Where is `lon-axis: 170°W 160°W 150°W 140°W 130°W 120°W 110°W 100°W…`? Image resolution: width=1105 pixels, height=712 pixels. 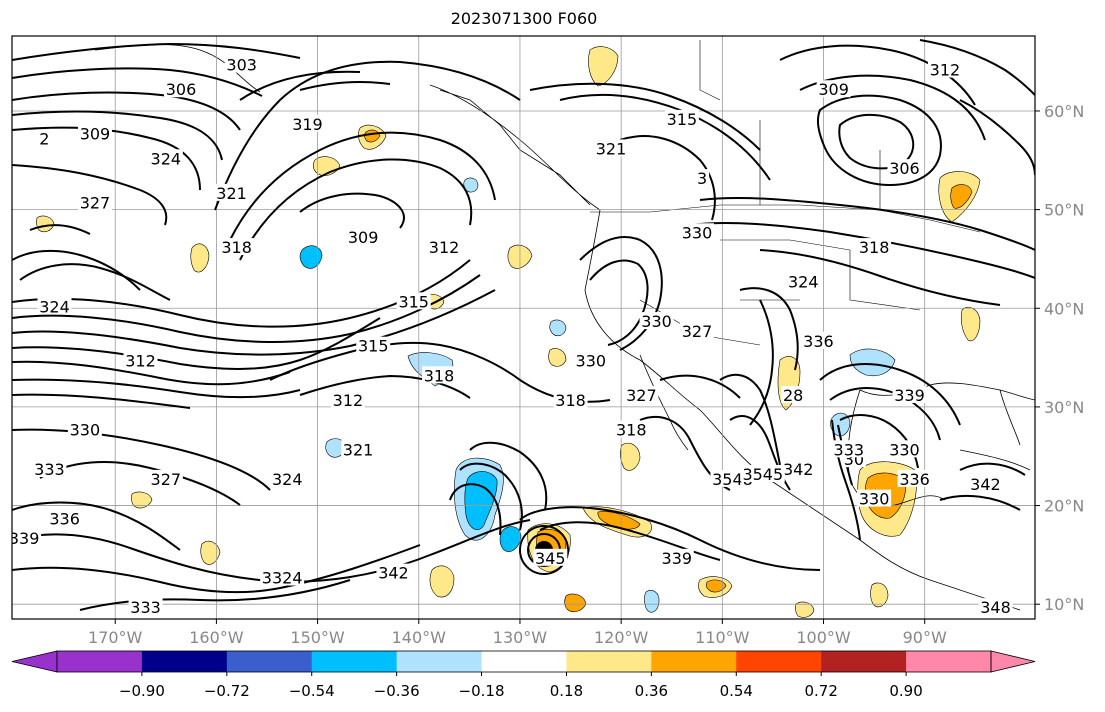 lon-axis: 170°W 160°W 150°W 140°W 130°W 120°W 110°W 100°W… is located at coordinates (517, 633).